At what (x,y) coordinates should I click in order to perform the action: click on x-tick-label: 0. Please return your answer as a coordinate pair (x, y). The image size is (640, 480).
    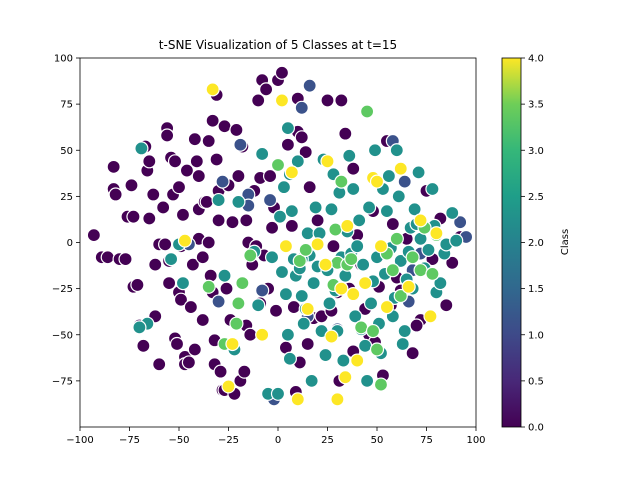
    Looking at the image, I should click on (278, 440).